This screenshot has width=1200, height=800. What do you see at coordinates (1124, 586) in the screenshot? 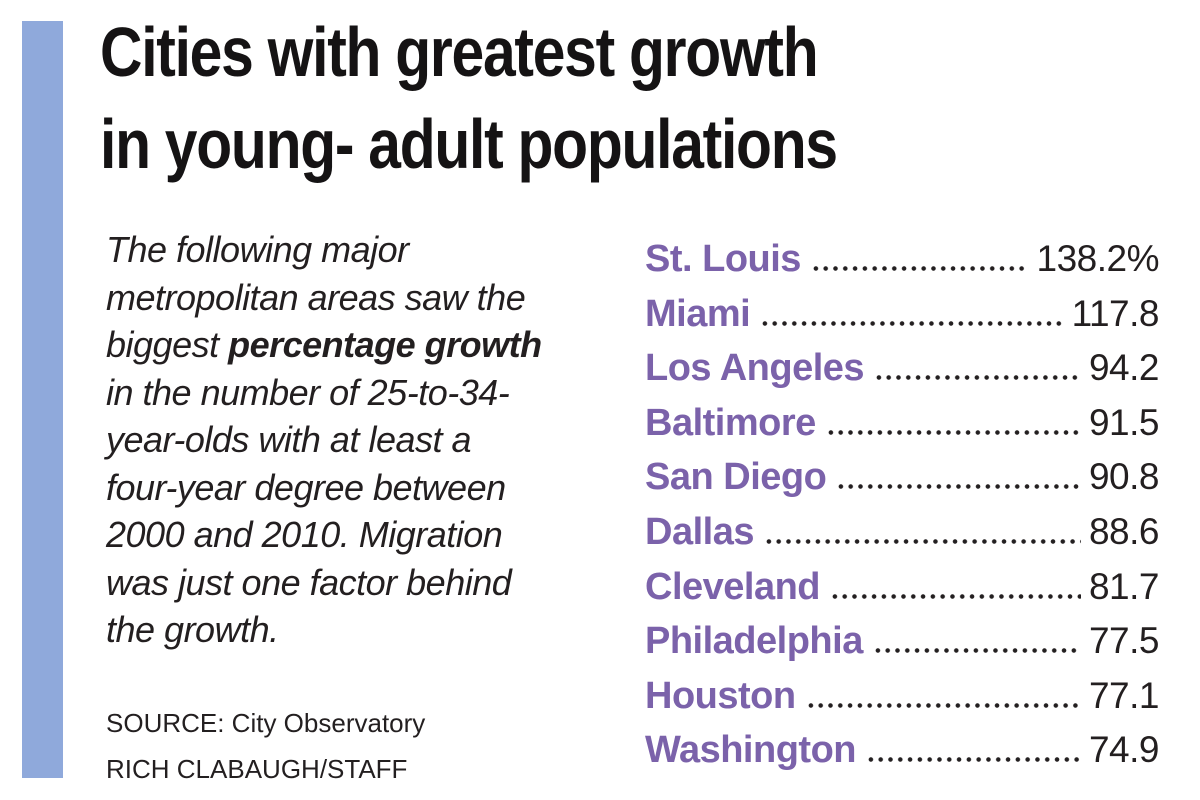
I see `city-value: 81.7` at bounding box center [1124, 586].